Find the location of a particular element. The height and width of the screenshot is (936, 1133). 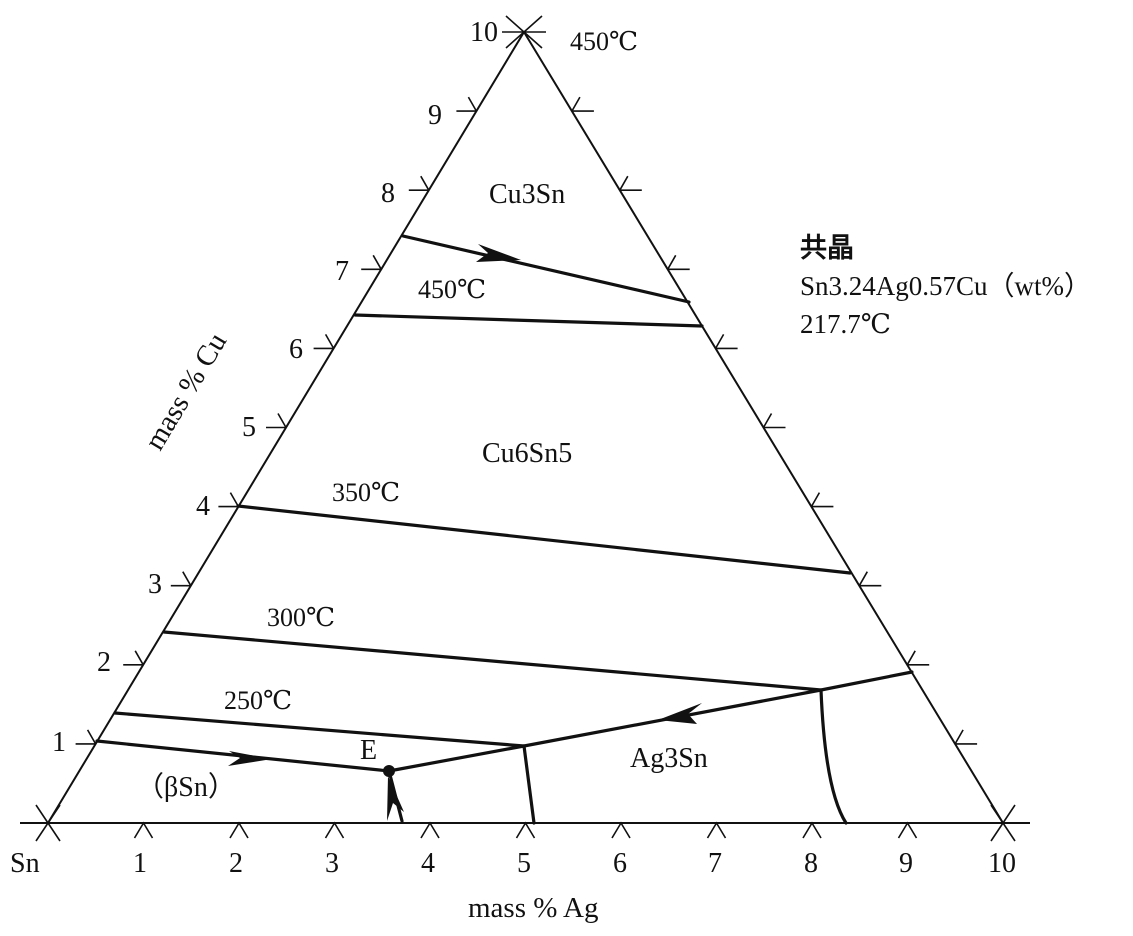

eutectic-note: 共晶 Sn3.24Ag0.57Cu（wt%） 217.7℃ is located at coordinates (945, 286).